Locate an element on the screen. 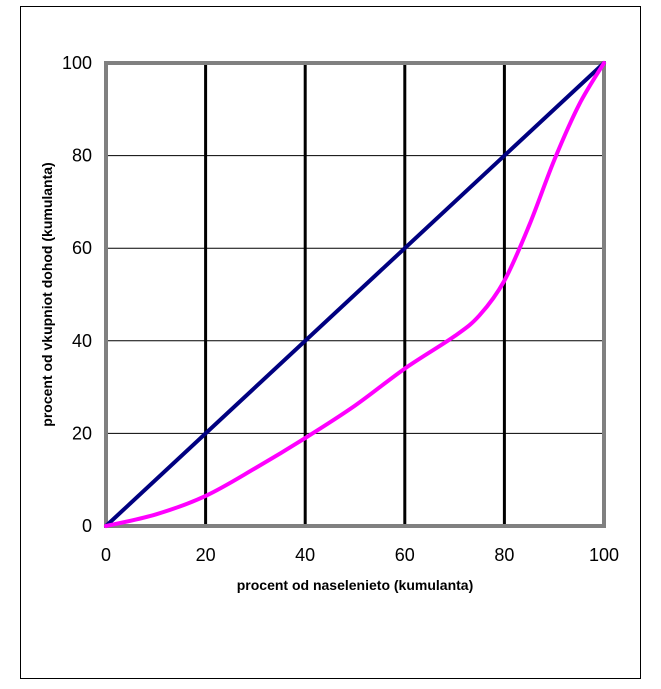 Image resolution: width=661 pixels, height=689 pixels. y-tick-label-40: 40 is located at coordinates (82, 341).